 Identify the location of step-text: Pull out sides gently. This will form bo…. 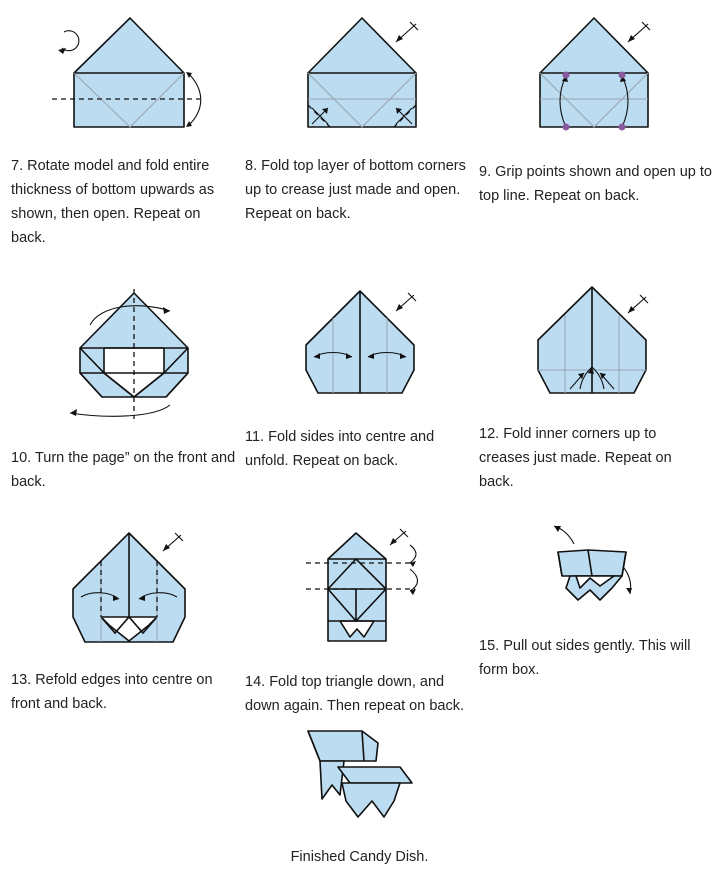
(585, 658).